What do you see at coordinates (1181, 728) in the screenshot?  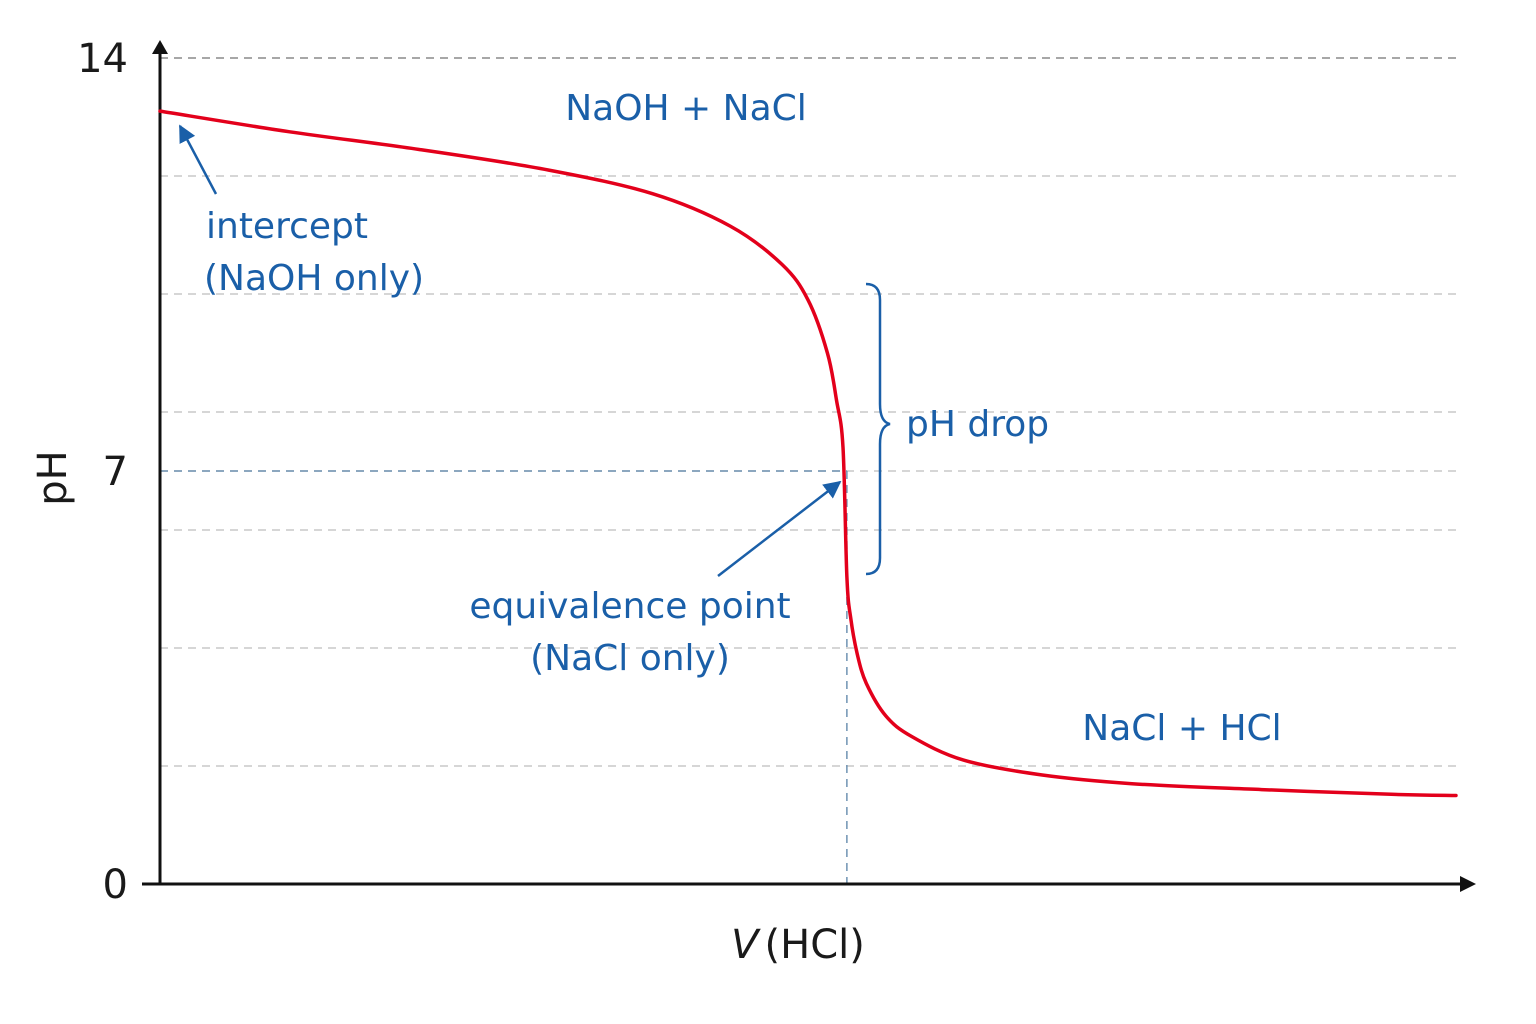 I see `region-label-nacl-hcl: NaCl + HCl` at bounding box center [1181, 728].